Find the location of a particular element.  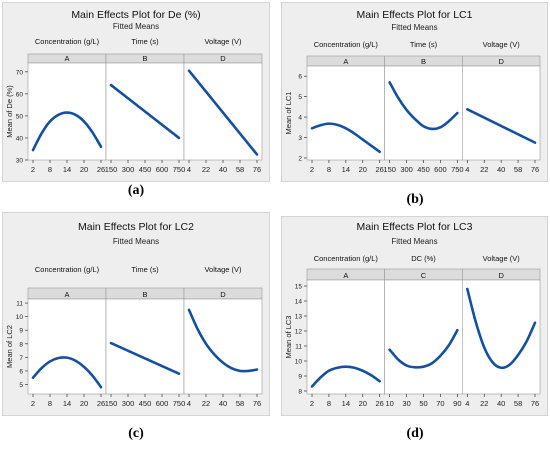

y-tick-label: 8 is located at coordinates (21, 344).